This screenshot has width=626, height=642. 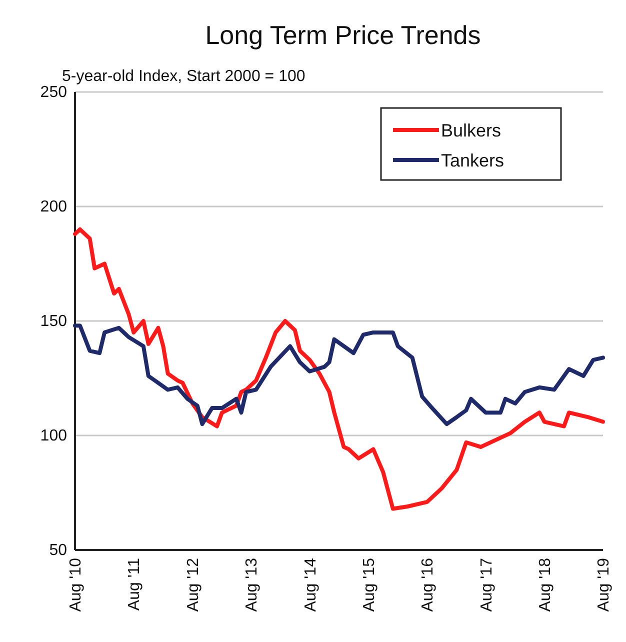 I want to click on x-tick-label: Aug '11, so click(x=135, y=584).